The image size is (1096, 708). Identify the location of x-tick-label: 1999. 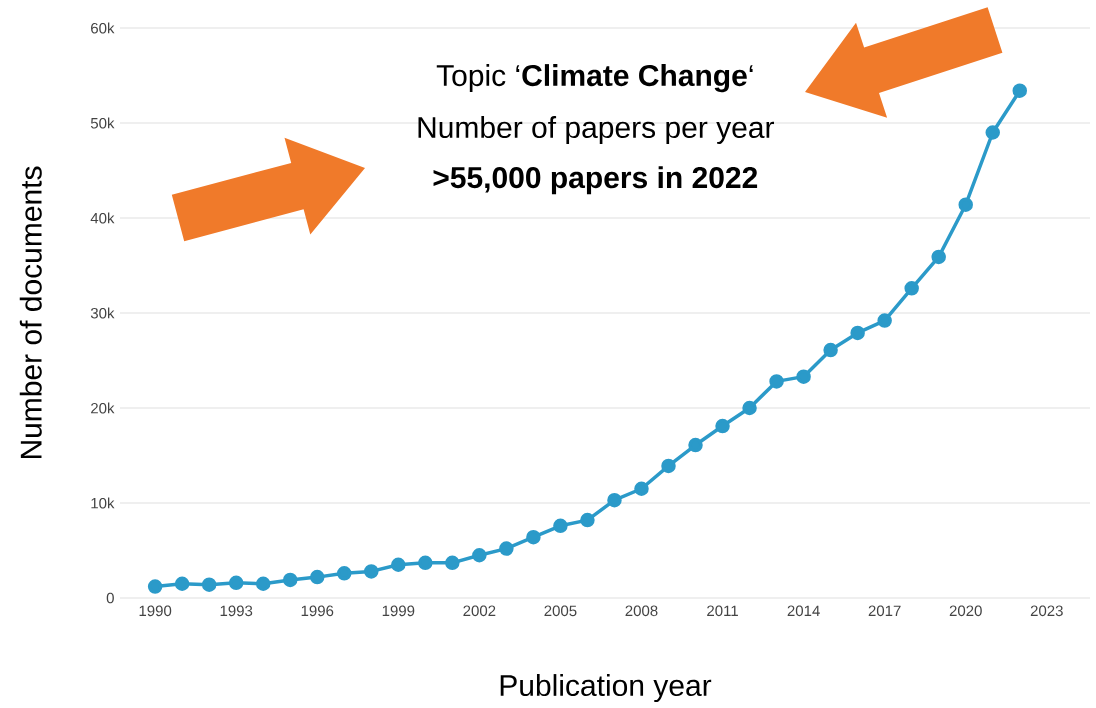
(398, 611).